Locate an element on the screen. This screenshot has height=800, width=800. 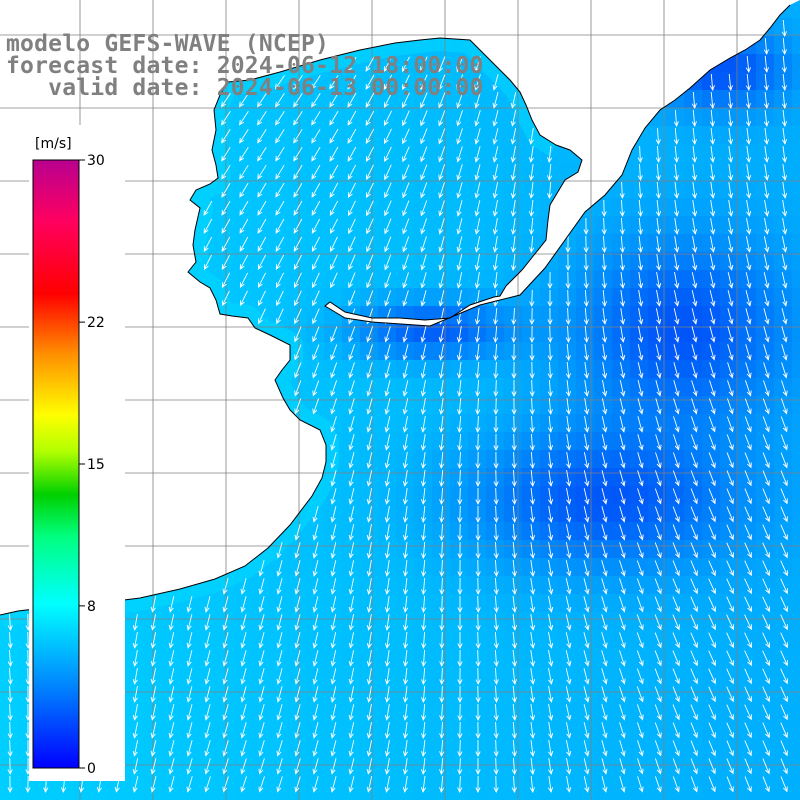
colorbar-tick-label: 15 is located at coordinates (96, 465).